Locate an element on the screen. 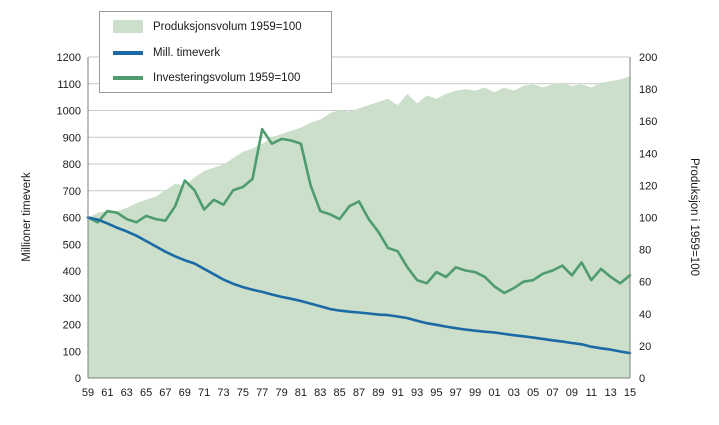  x-axis-tick-label: 63 is located at coordinates (127, 393).